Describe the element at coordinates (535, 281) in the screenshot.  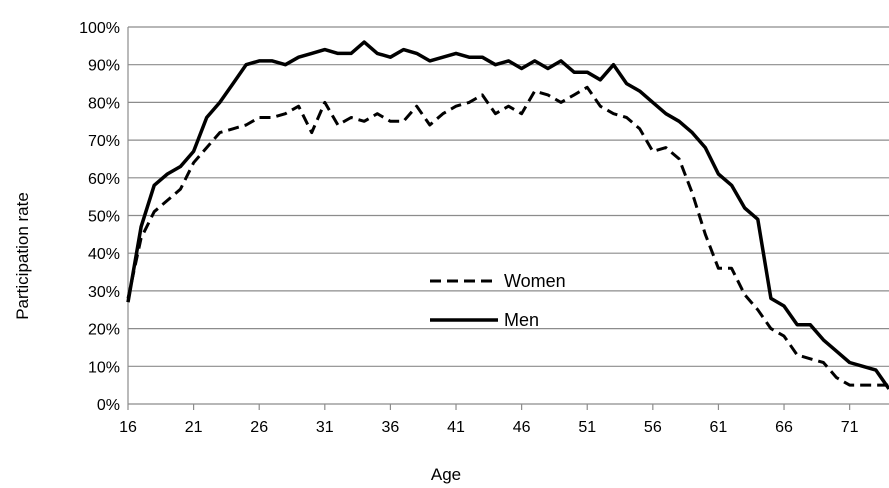
I see `legend-label-women: Women` at that location.